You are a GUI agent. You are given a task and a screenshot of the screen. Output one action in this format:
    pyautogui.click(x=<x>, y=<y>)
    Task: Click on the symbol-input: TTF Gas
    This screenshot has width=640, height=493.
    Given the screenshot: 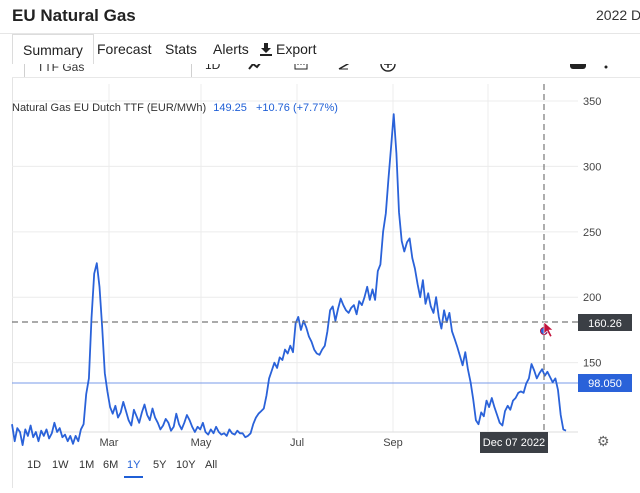 What is the action you would take?
    pyautogui.click(x=108, y=70)
    